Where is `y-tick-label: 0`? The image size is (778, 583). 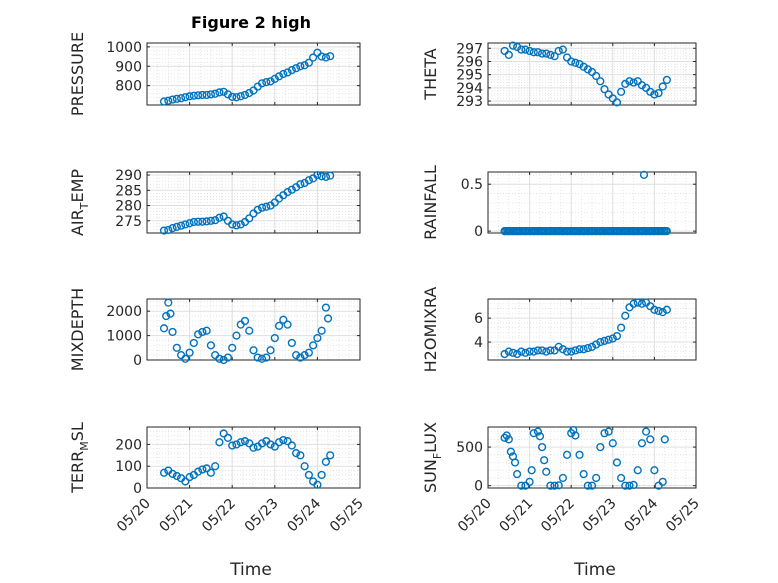
y-tick-label: 0 is located at coordinates (137, 361).